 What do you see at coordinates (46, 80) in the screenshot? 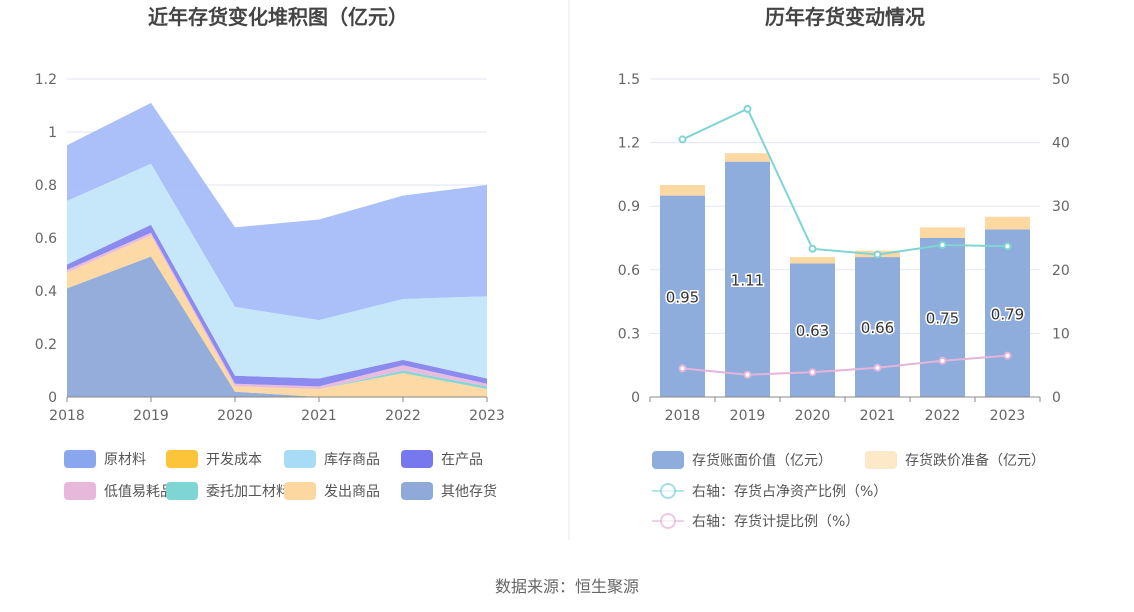
I see `left-y-tick-label: 1.2` at bounding box center [46, 80].